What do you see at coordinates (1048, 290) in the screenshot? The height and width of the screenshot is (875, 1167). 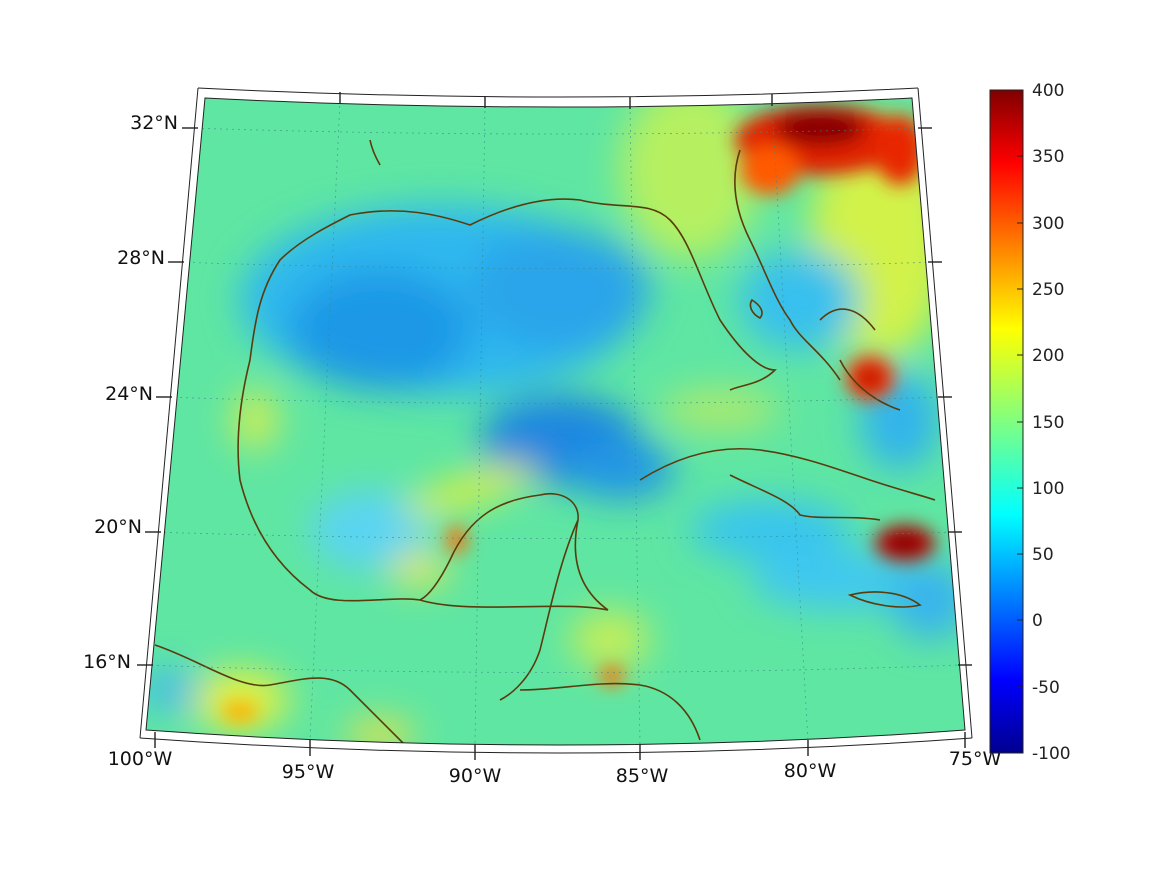 I see `colorbar-tick-250: 250` at bounding box center [1048, 290].